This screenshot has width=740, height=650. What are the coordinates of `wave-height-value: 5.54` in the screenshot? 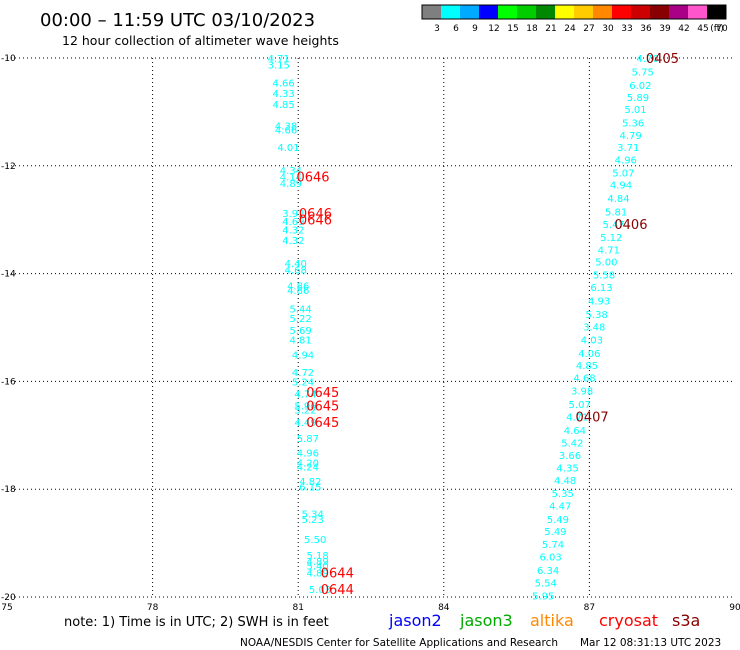 It's located at (546, 583).